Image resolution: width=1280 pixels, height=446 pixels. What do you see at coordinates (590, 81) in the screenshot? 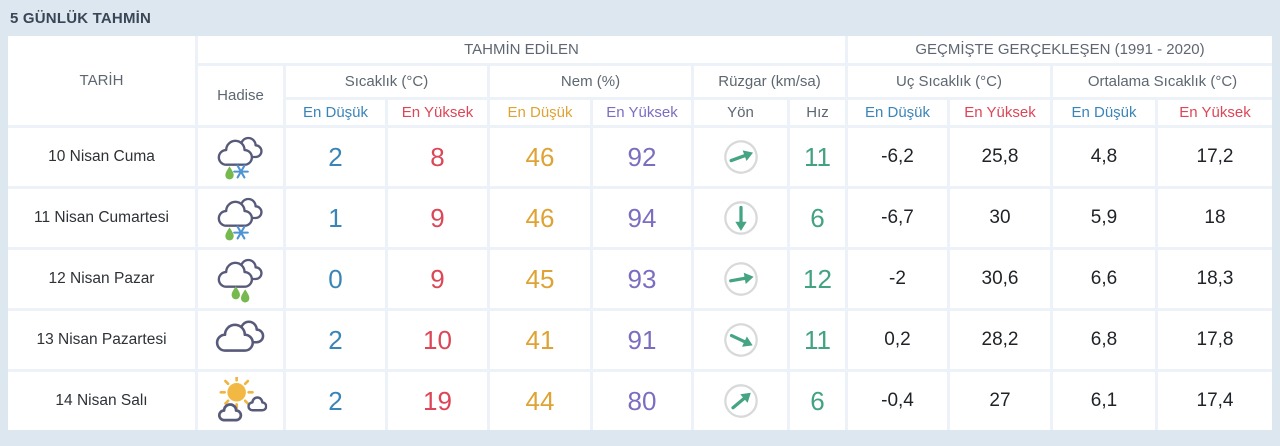
I see `header-humidity: Nem (%)` at bounding box center [590, 81].